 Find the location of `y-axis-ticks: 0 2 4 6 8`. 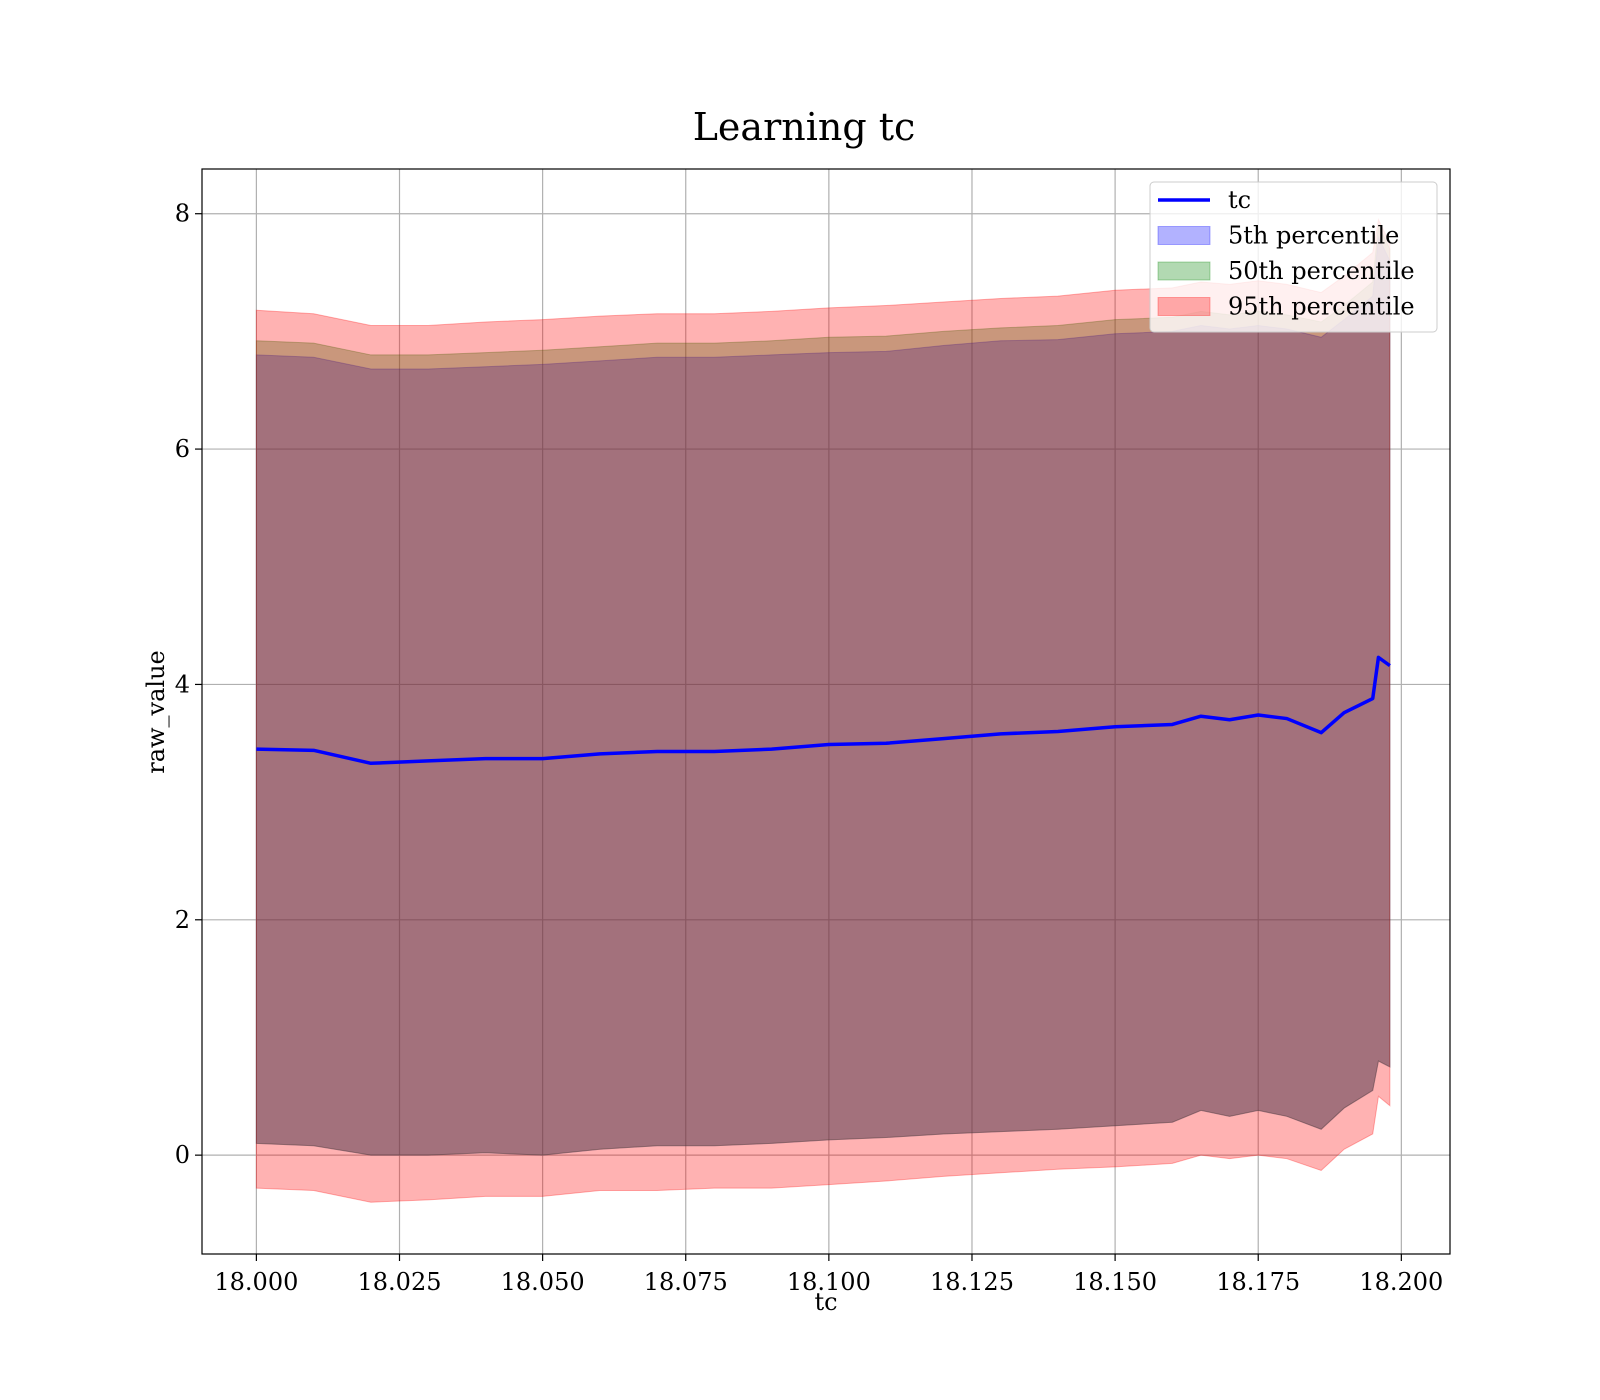

y-axis-ticks: 0 2 4 6 8 is located at coordinates (188, 684).